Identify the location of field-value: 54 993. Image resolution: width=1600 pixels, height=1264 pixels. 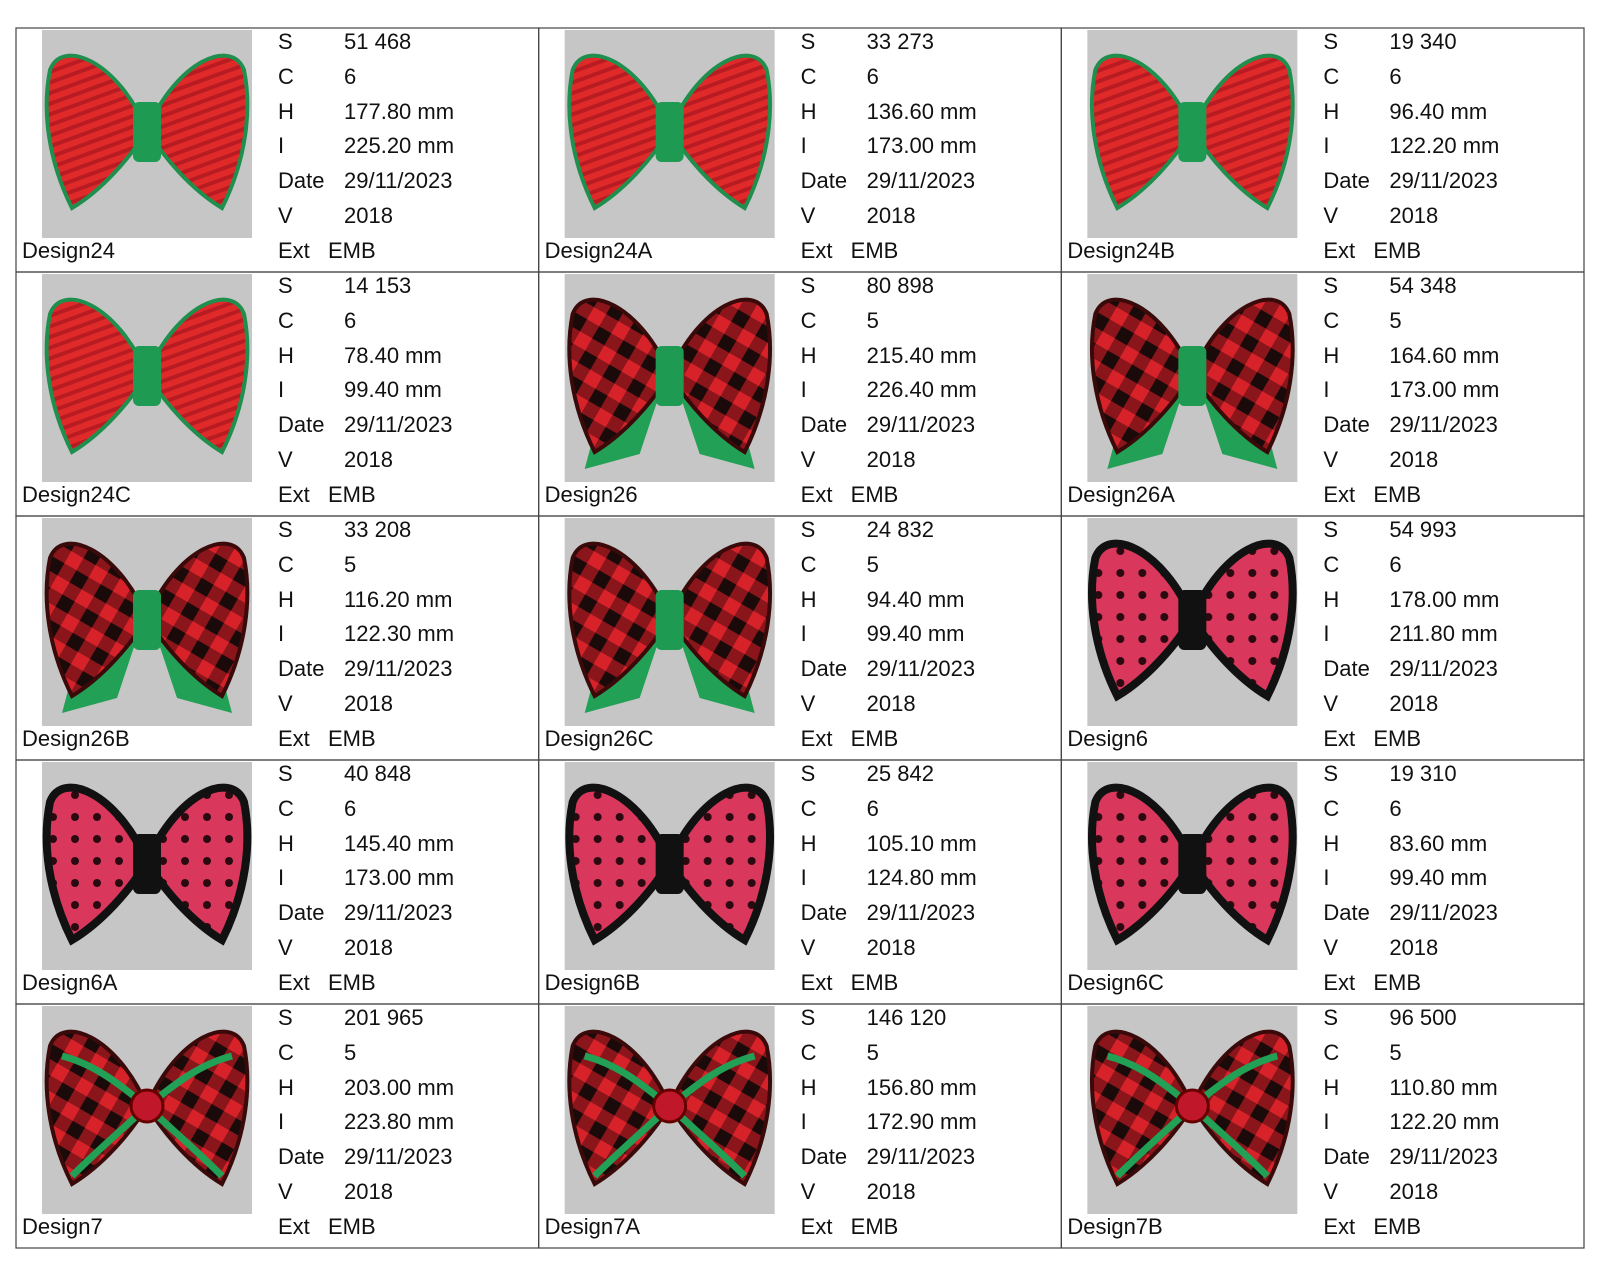
(1422, 529).